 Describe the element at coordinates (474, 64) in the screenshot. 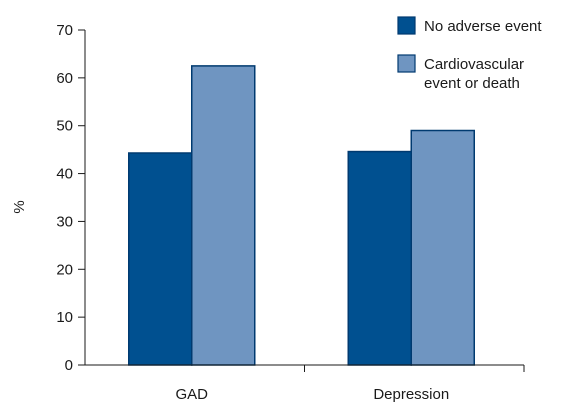

I see `legend-label: Cardiovascular` at that location.